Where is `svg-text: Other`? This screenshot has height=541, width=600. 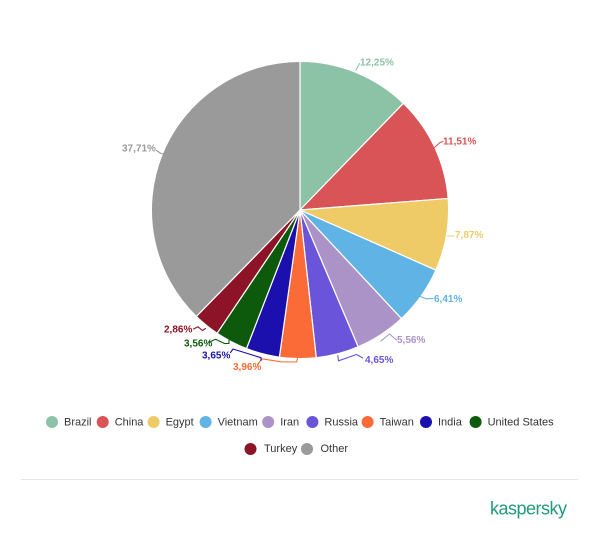
svg-text: Other is located at coordinates (335, 449).